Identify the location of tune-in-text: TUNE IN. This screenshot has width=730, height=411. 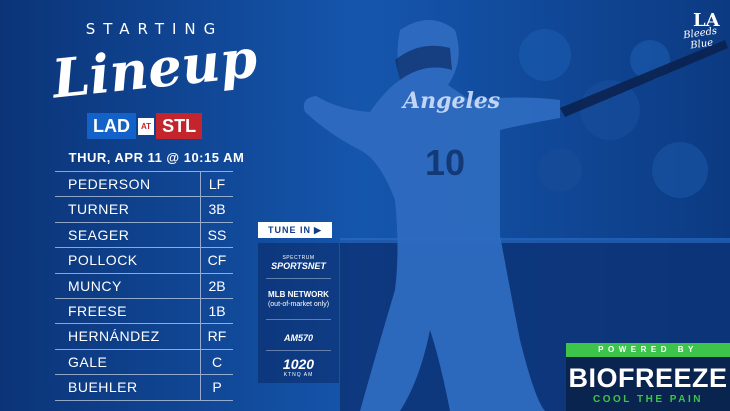
(290, 230).